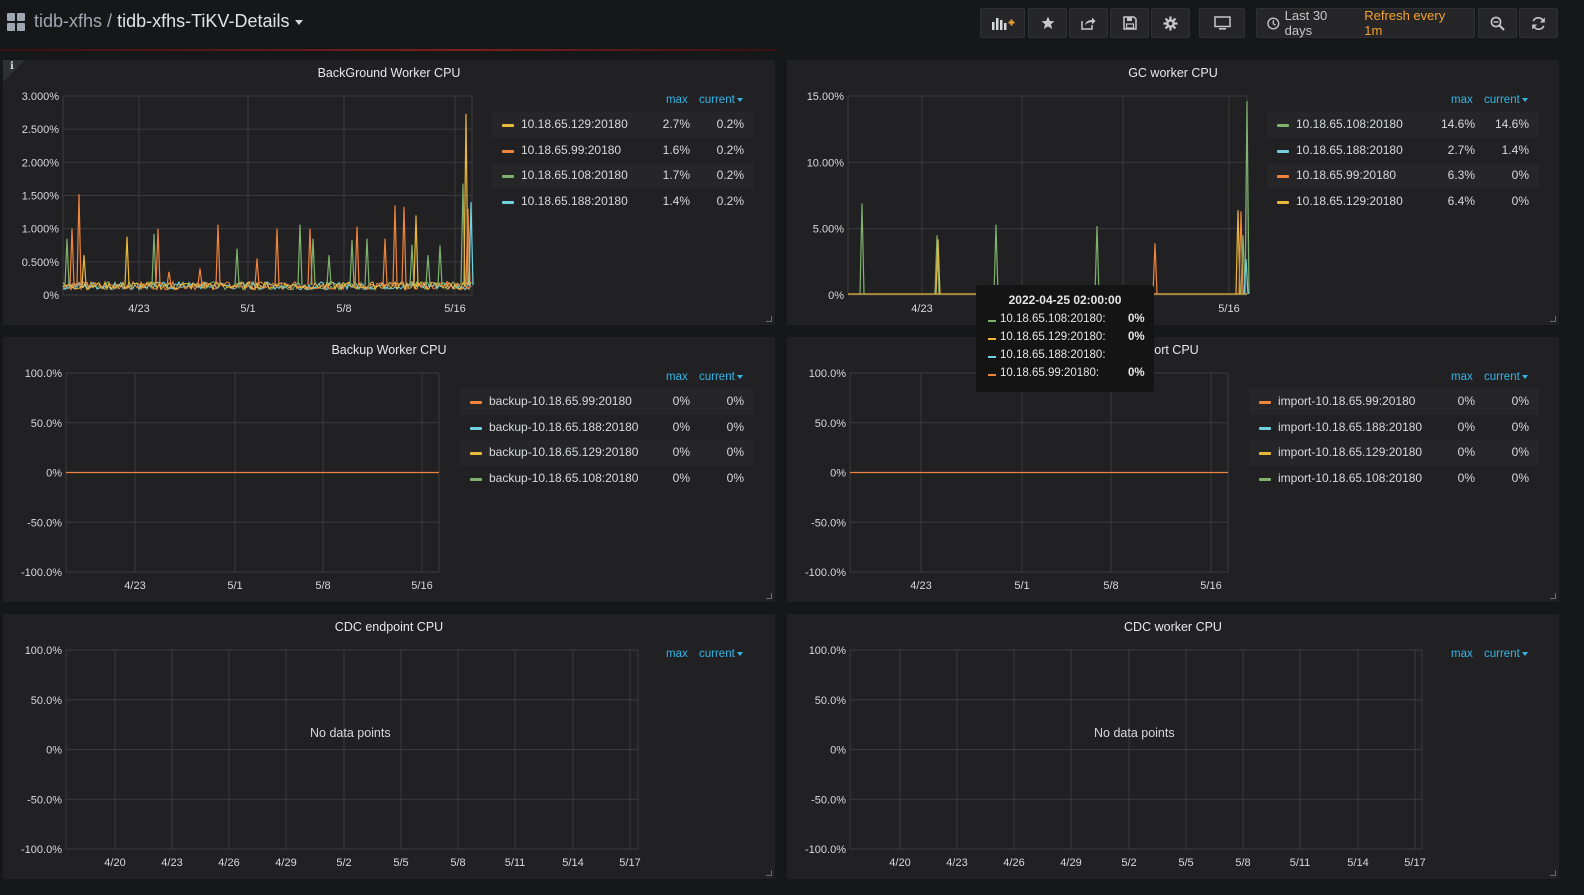 This screenshot has height=895, width=1584. What do you see at coordinates (16, 22) in the screenshot?
I see `apps-icon` at bounding box center [16, 22].